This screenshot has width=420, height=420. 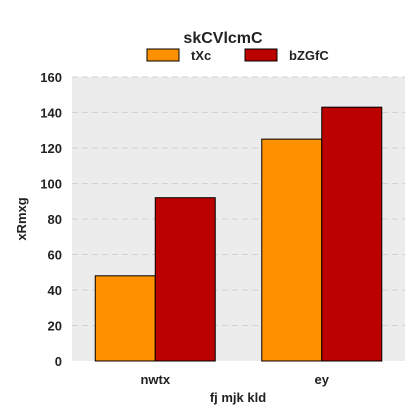 I want to click on y-tick-label: 140, so click(x=51, y=113).